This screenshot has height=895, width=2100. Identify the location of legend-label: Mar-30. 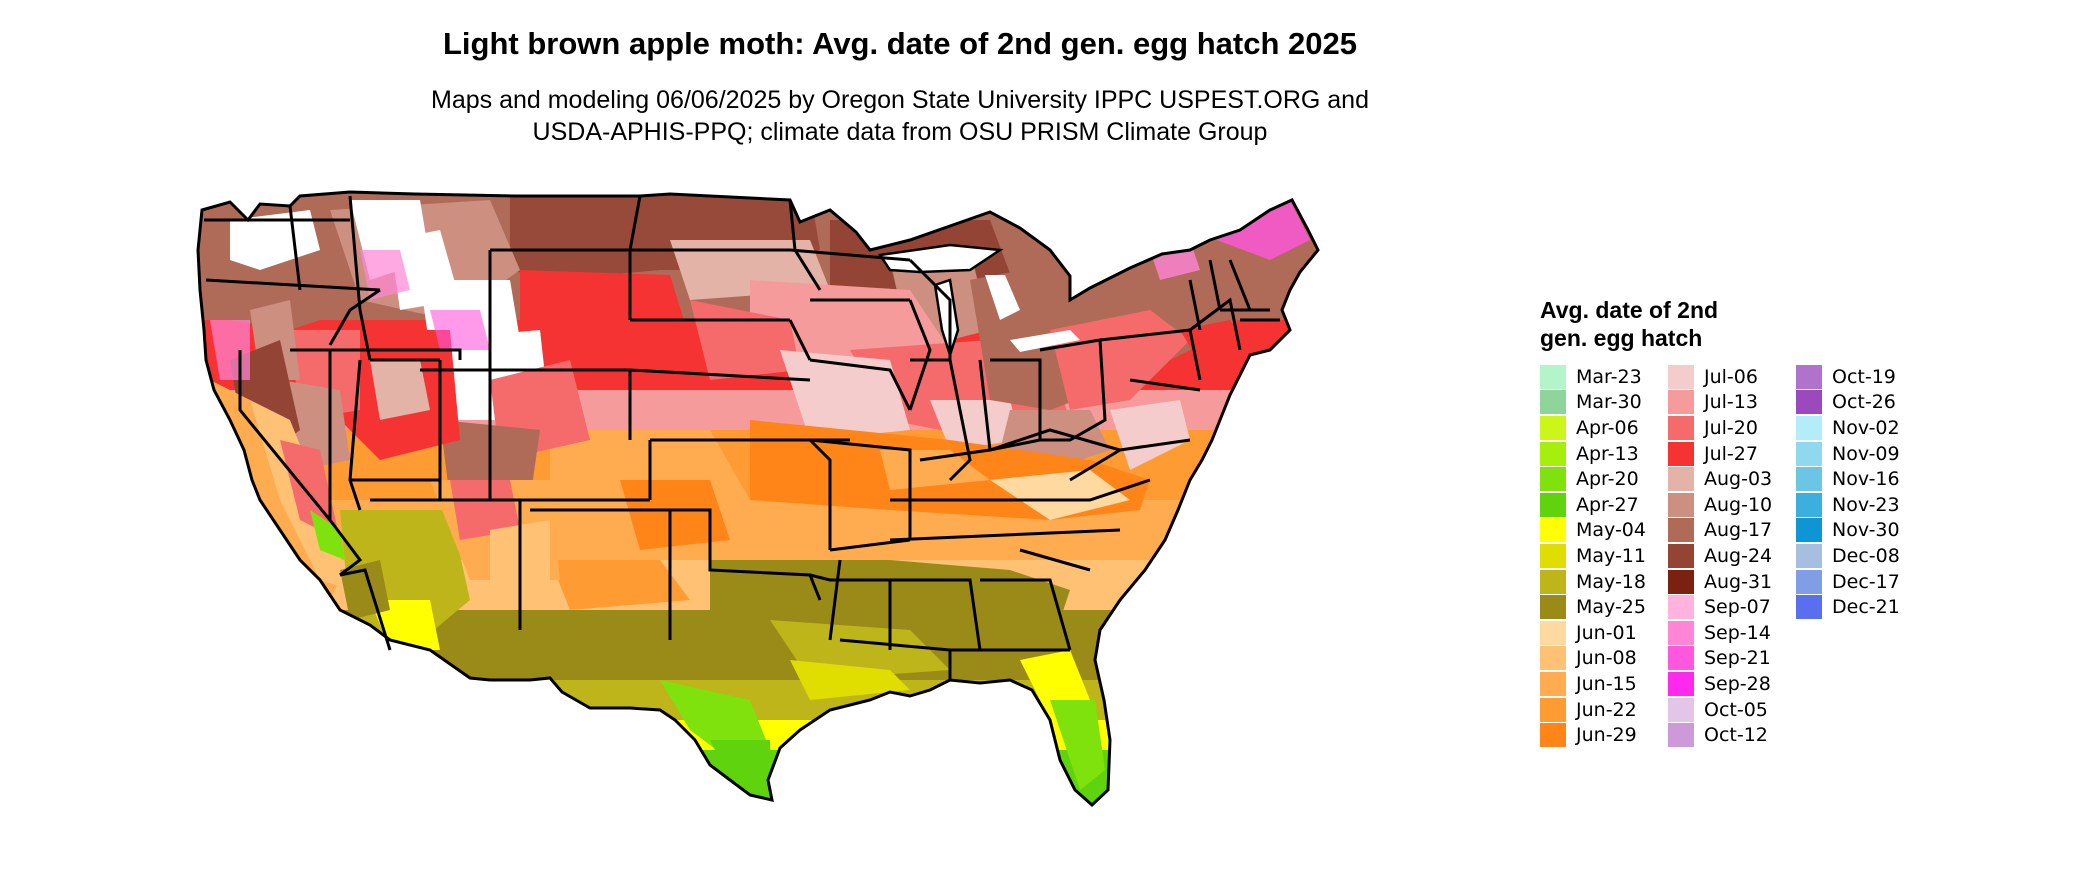
(1609, 402).